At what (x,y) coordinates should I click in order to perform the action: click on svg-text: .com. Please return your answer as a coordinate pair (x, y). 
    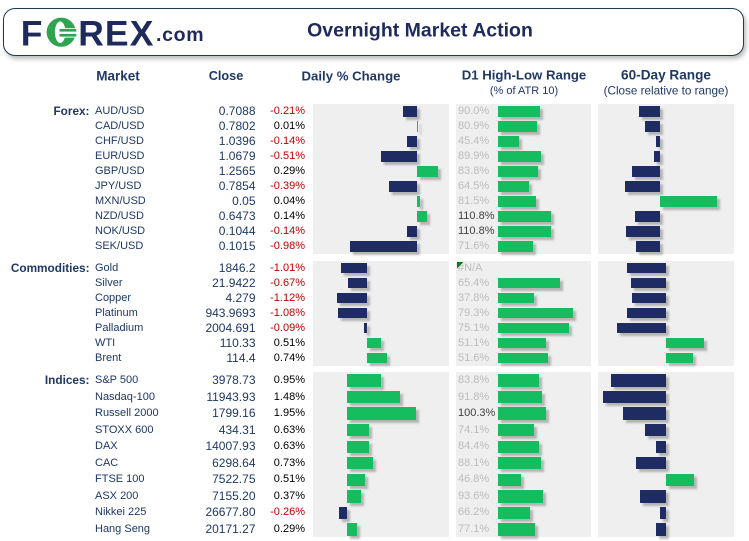
    Looking at the image, I should click on (180, 35).